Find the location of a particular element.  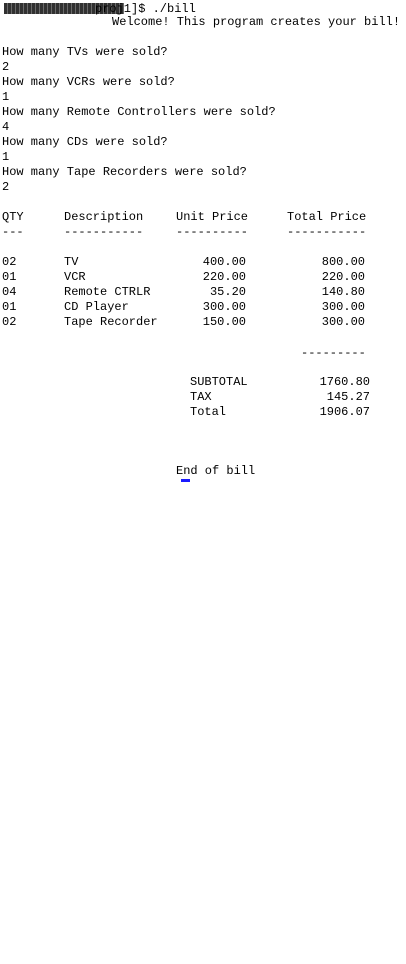

row-unit-price: 300.00 is located at coordinates (224, 307).